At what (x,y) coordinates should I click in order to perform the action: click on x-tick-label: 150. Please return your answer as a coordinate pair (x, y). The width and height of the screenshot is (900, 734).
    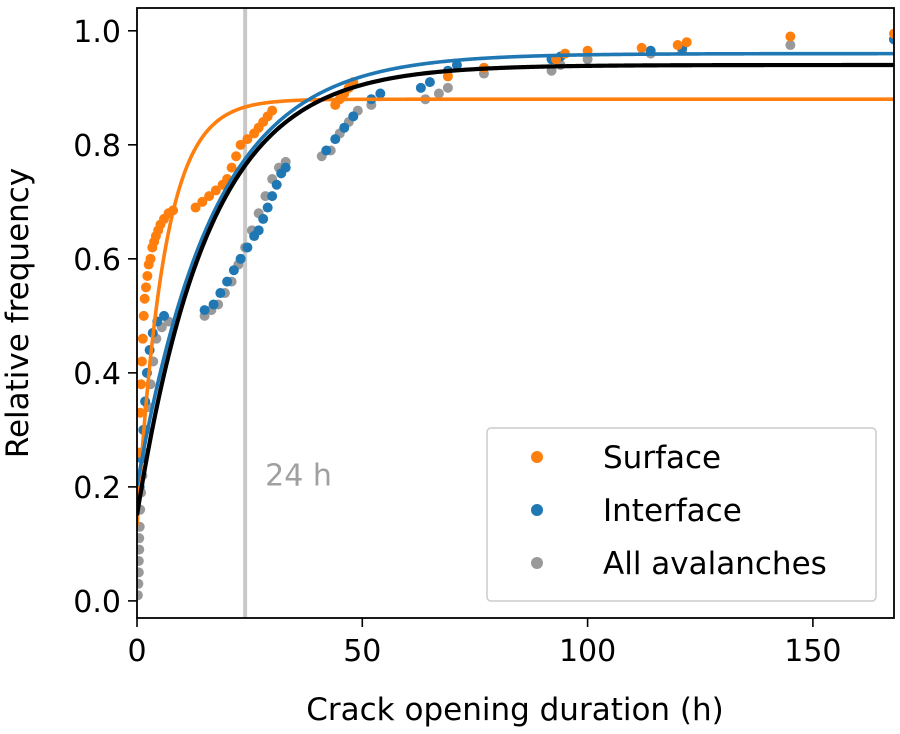
    Looking at the image, I should click on (812, 651).